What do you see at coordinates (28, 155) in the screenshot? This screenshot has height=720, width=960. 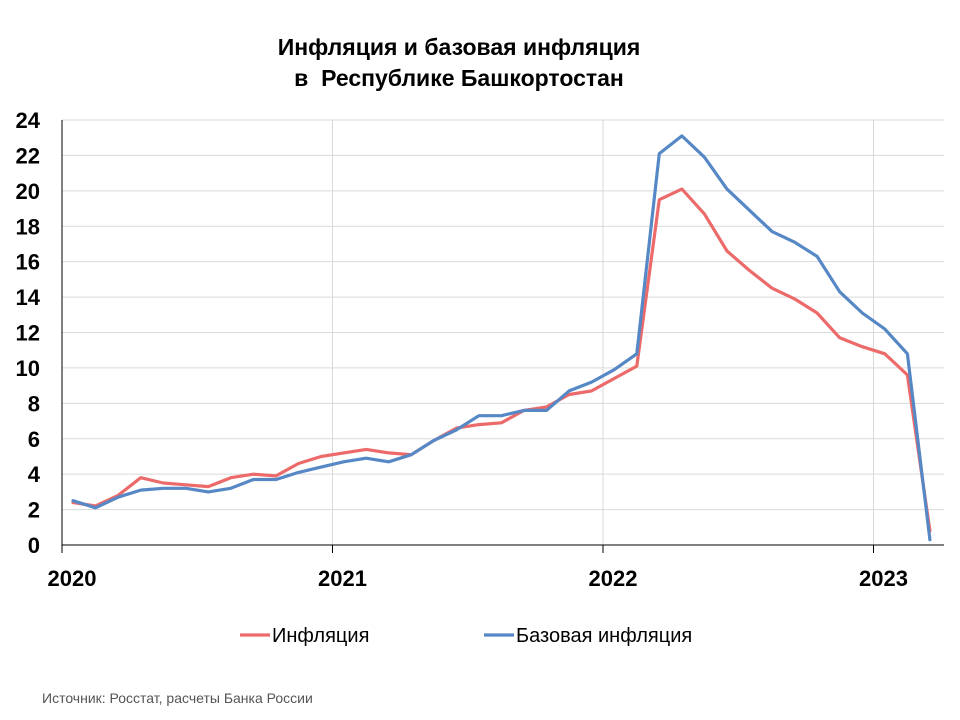 I see `y-tick-label: 22` at bounding box center [28, 155].